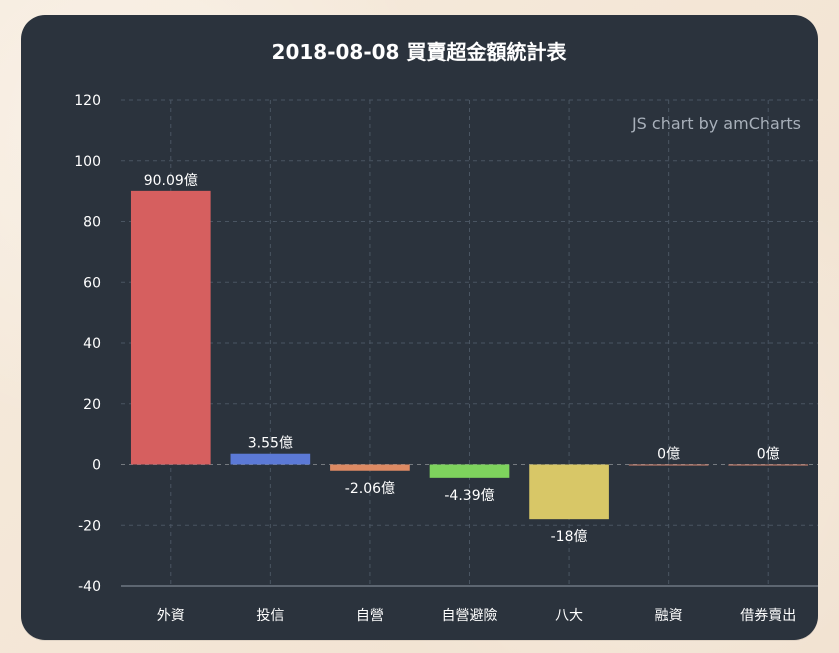 This screenshot has width=839, height=653. What do you see at coordinates (469, 496) in the screenshot?
I see `data-label: -4.39億` at bounding box center [469, 496].